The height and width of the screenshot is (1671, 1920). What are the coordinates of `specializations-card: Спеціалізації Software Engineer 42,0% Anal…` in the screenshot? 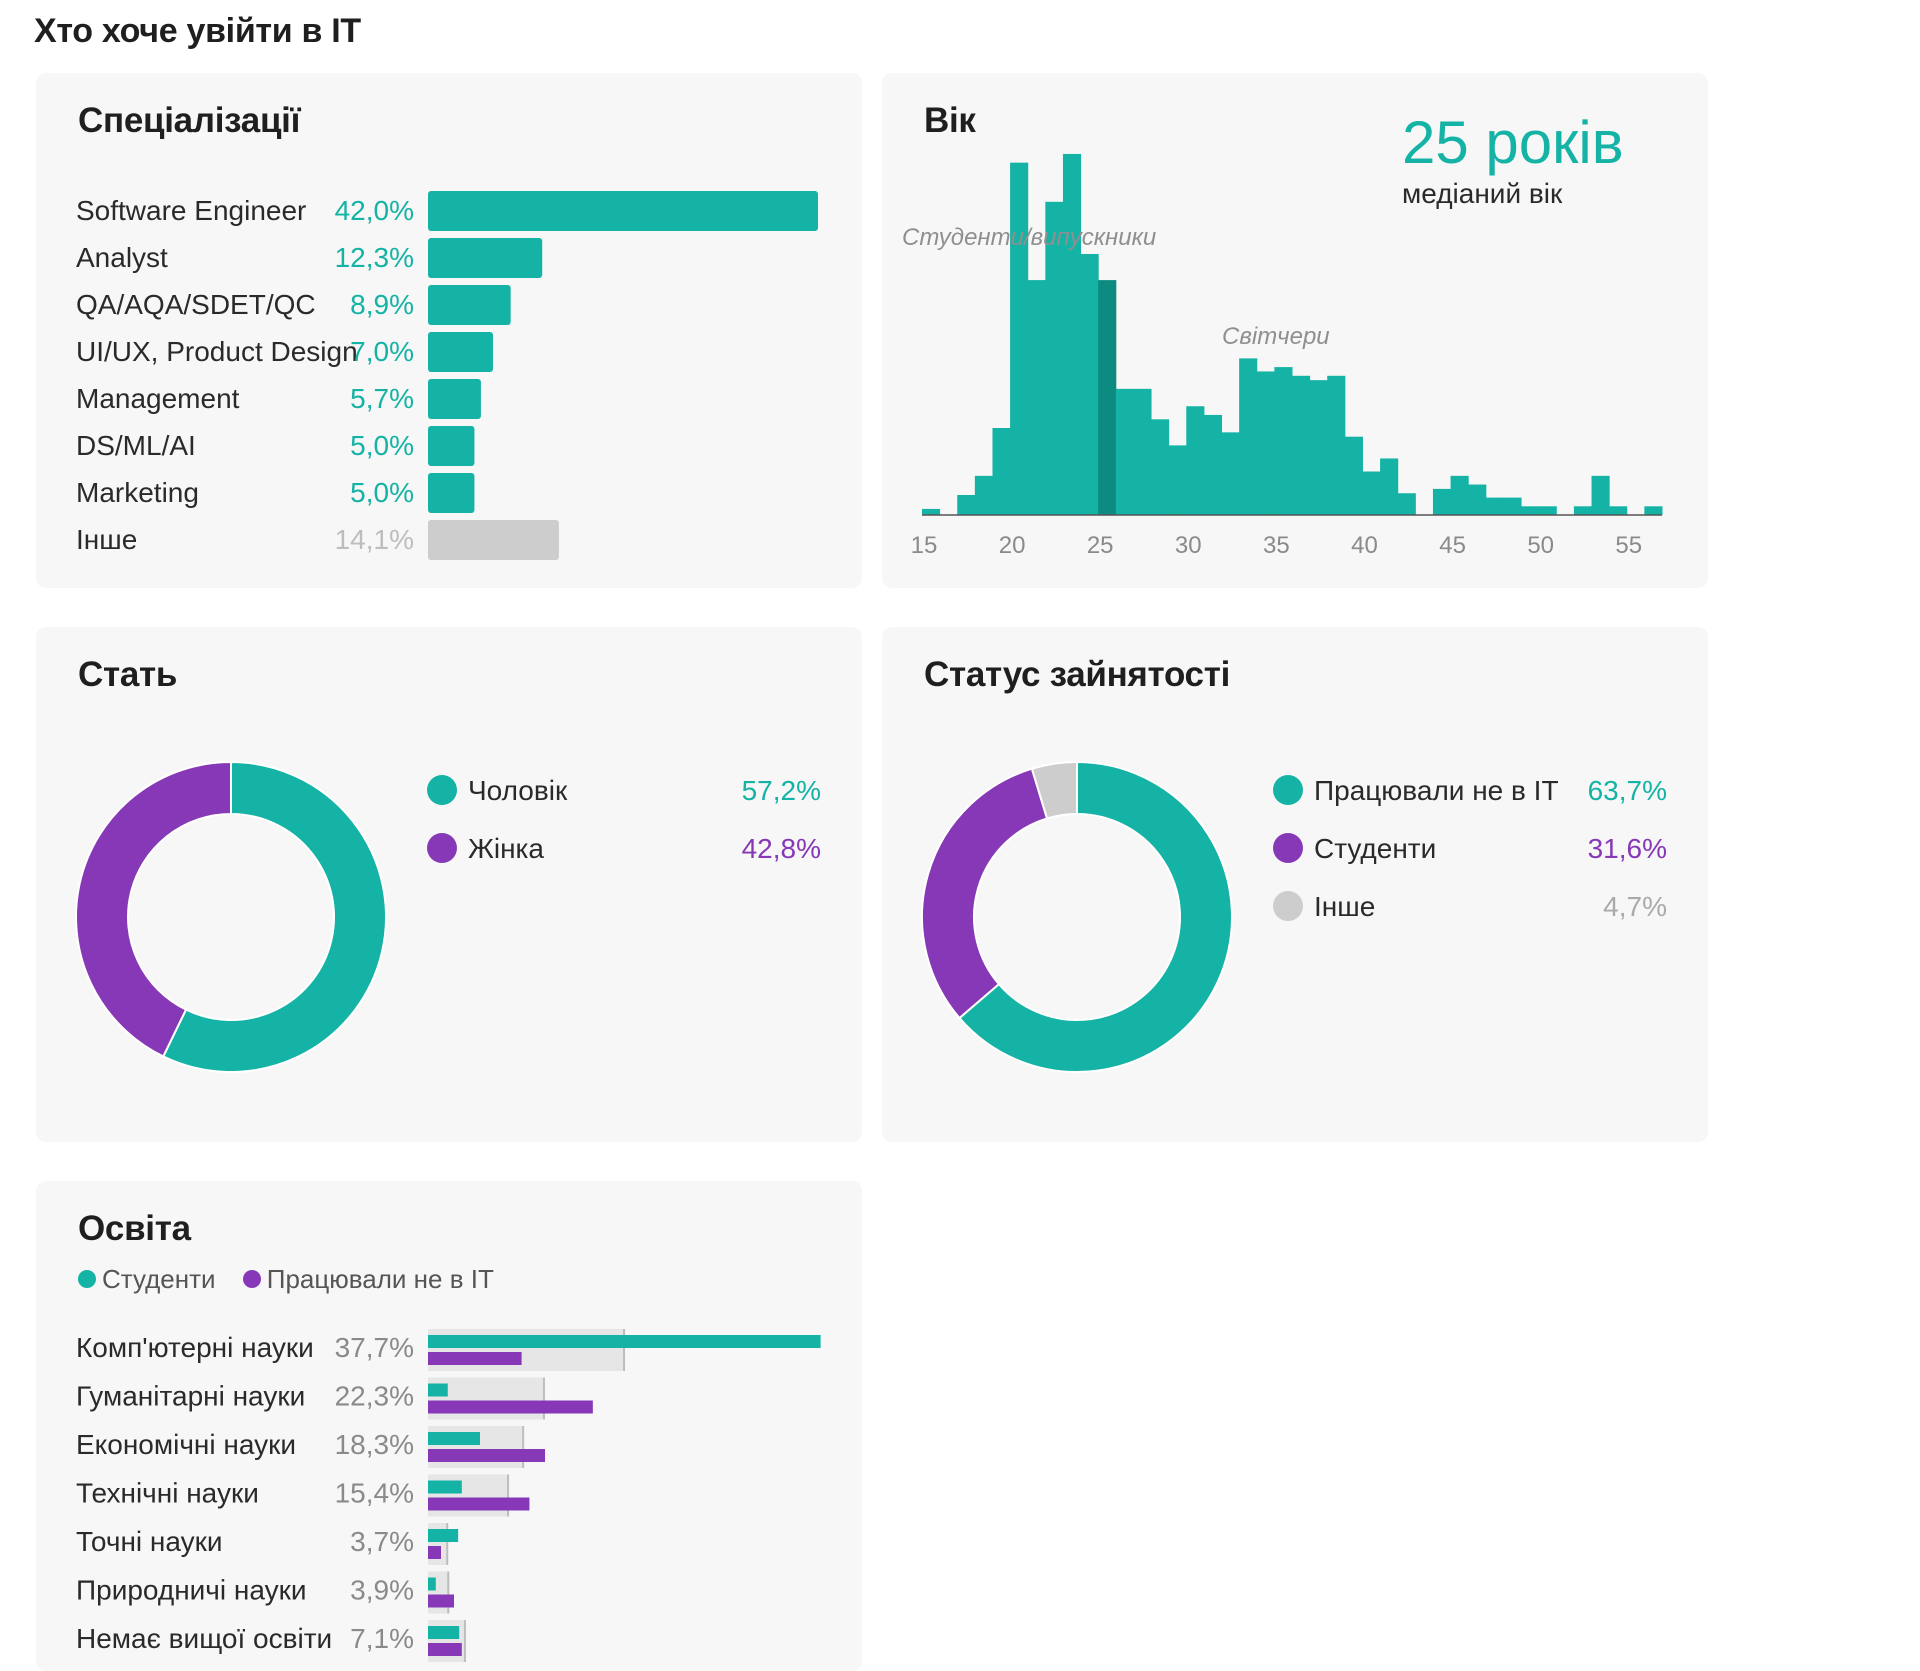 It's located at (449, 330).